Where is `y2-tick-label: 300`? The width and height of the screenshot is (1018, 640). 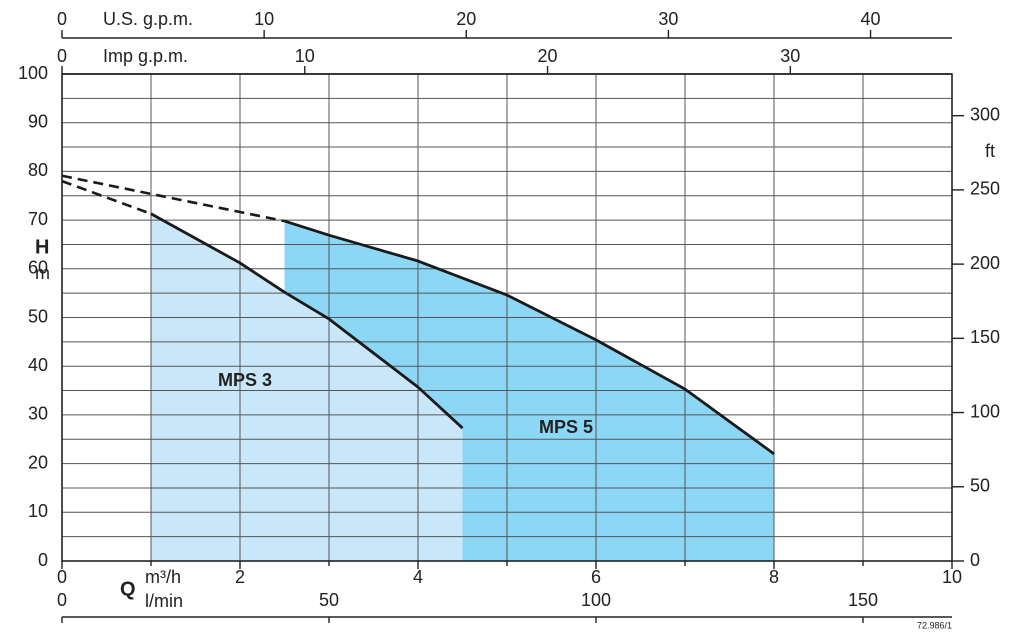
y2-tick-label: 300 is located at coordinates (985, 114).